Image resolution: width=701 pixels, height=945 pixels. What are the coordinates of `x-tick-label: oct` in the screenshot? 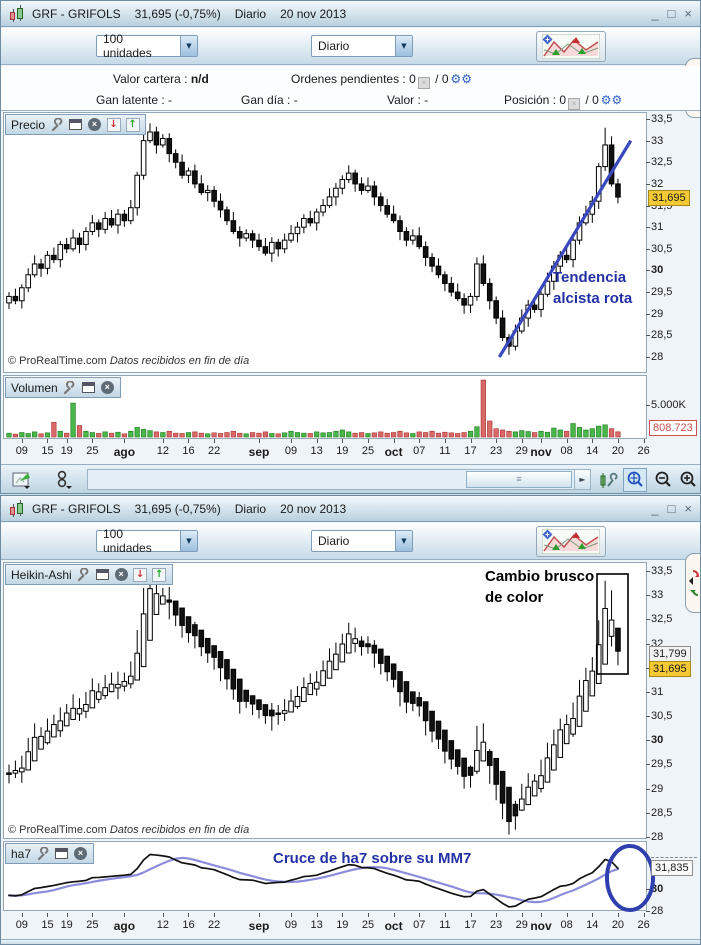 It's located at (393, 926).